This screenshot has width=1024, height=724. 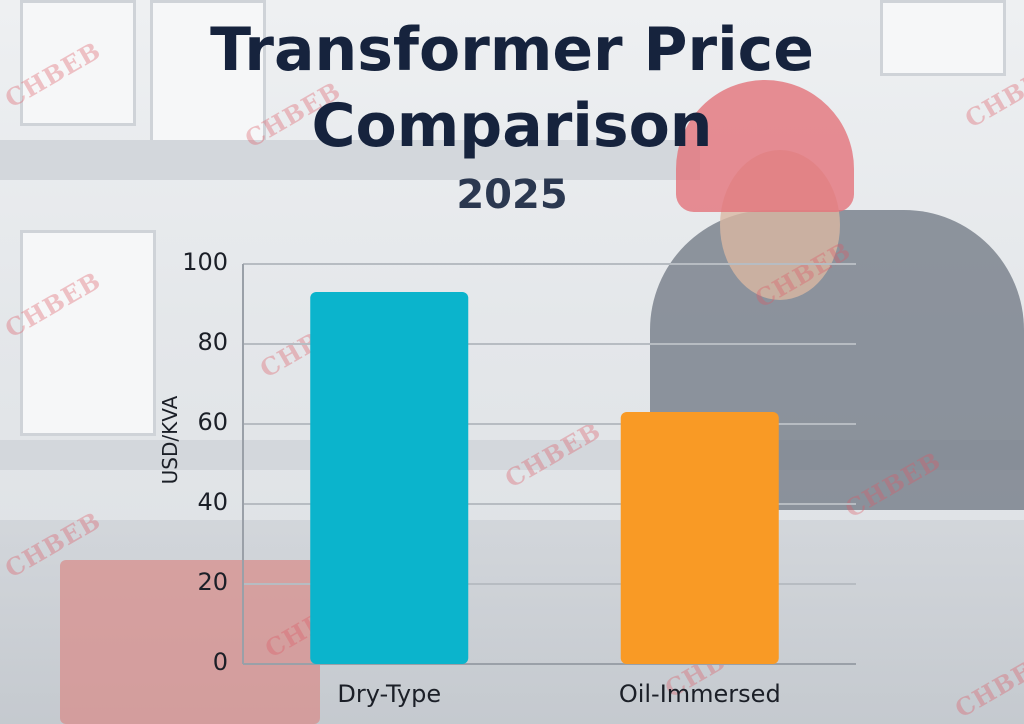 I want to click on y-tick-label: 40, so click(x=212, y=502).